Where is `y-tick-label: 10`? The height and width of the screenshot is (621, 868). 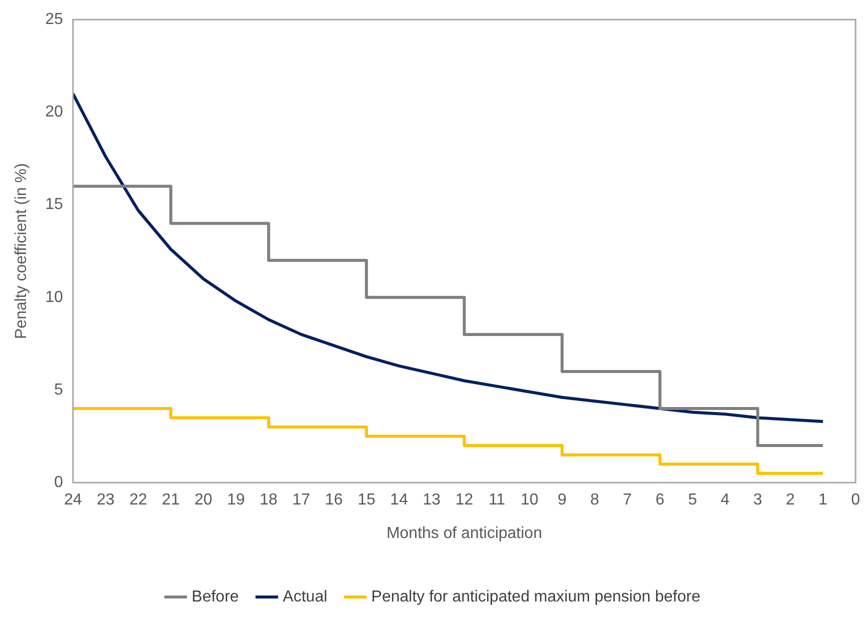
y-tick-label: 10 is located at coordinates (54, 297).